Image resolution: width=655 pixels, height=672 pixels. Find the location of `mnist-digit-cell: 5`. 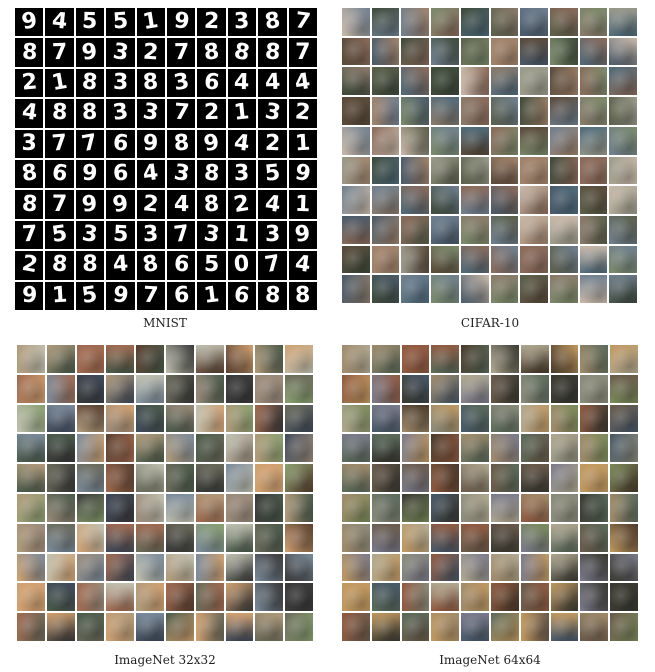

mnist-digit-cell: 5 is located at coordinates (211, 265).